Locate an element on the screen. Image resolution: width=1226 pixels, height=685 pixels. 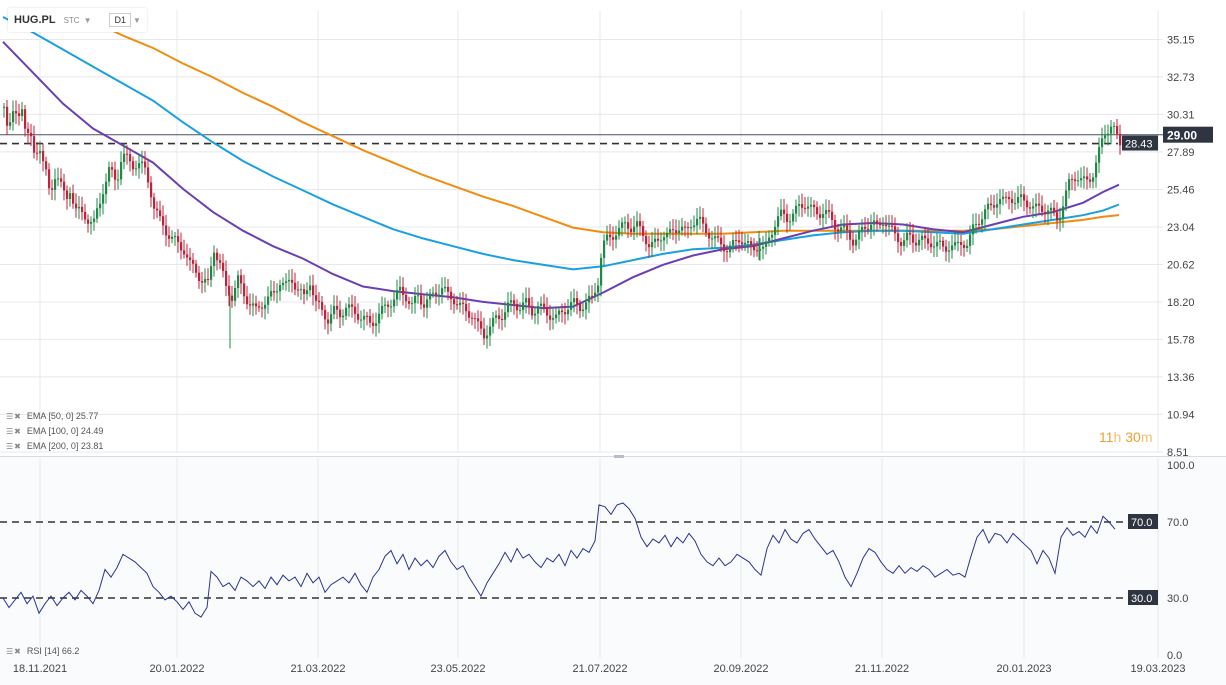
marker-price-text: 29.00 is located at coordinates (1182, 136).